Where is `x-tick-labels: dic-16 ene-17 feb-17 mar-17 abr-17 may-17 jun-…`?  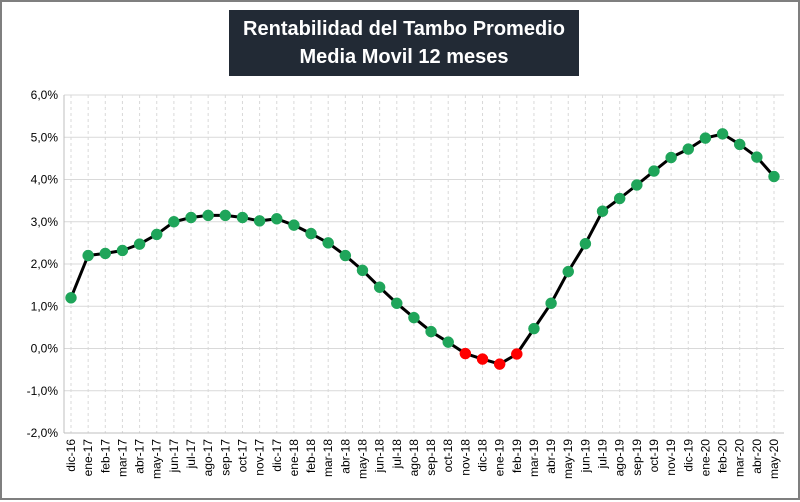
x-tick-labels: dic-16 ene-17 feb-17 mar-17 abr-17 may-17 jun-… is located at coordinates (422, 459).